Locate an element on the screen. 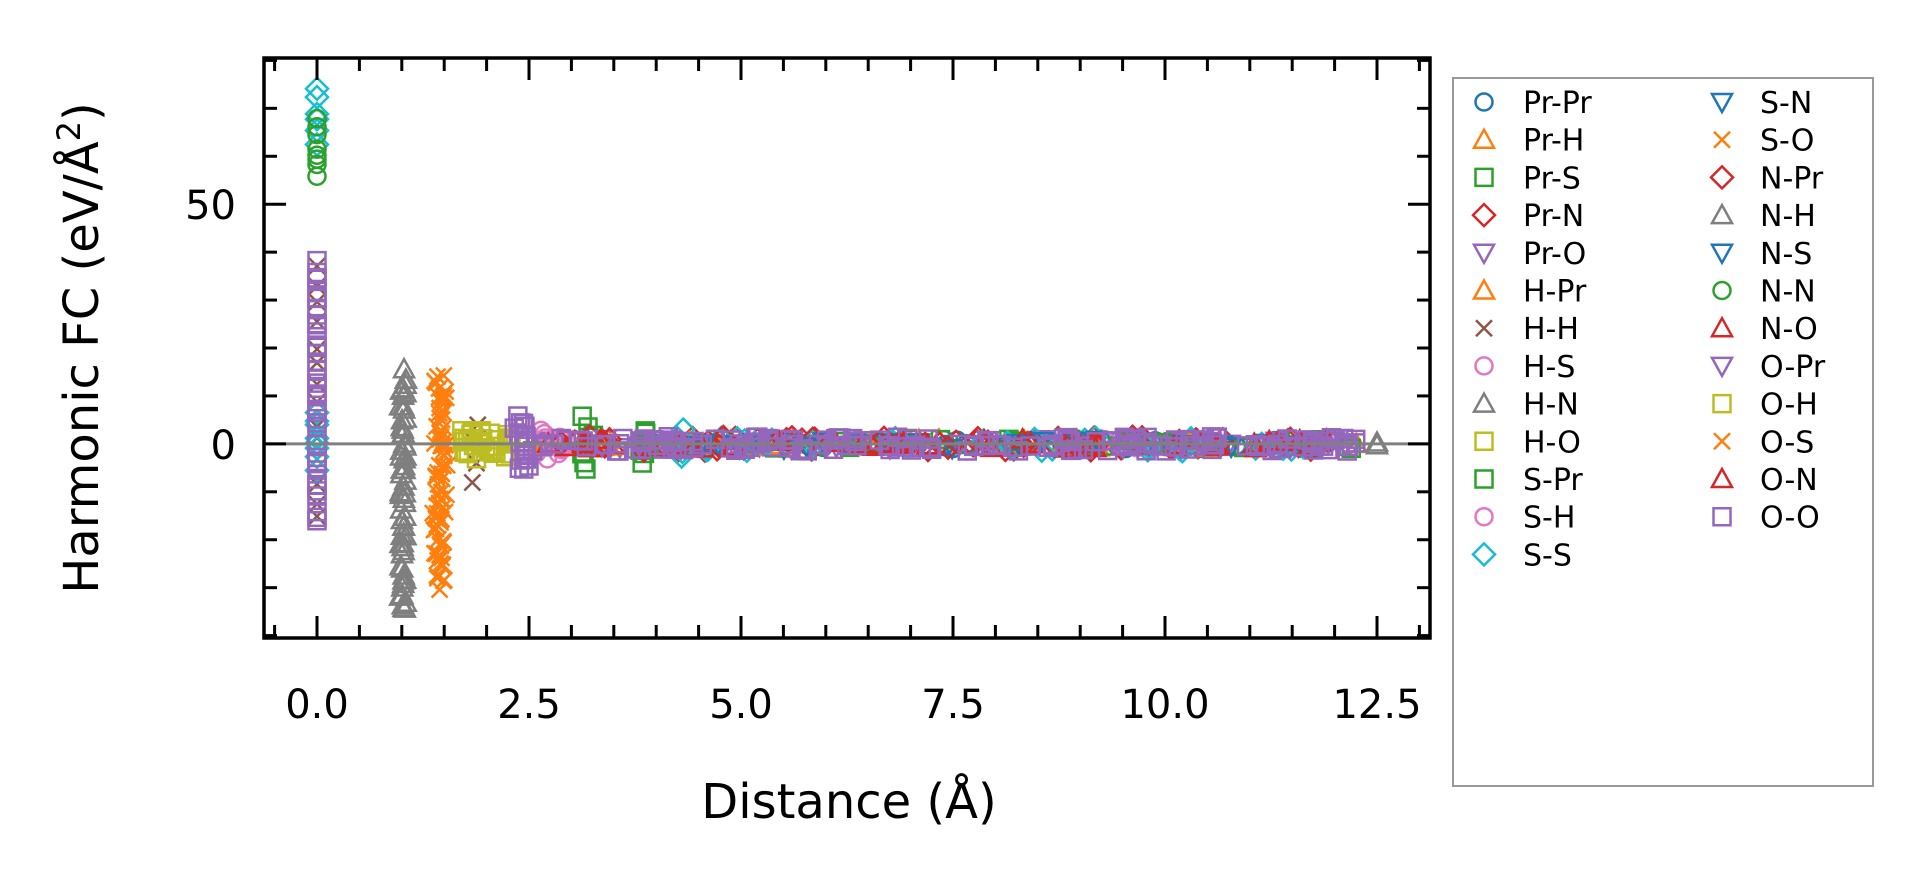  legend-item-h-pr: H-Pr is located at coordinates (1529, 292).